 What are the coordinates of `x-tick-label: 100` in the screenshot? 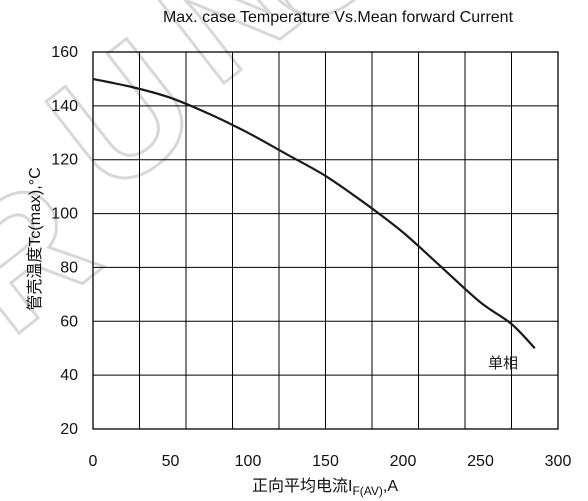 It's located at (248, 461).